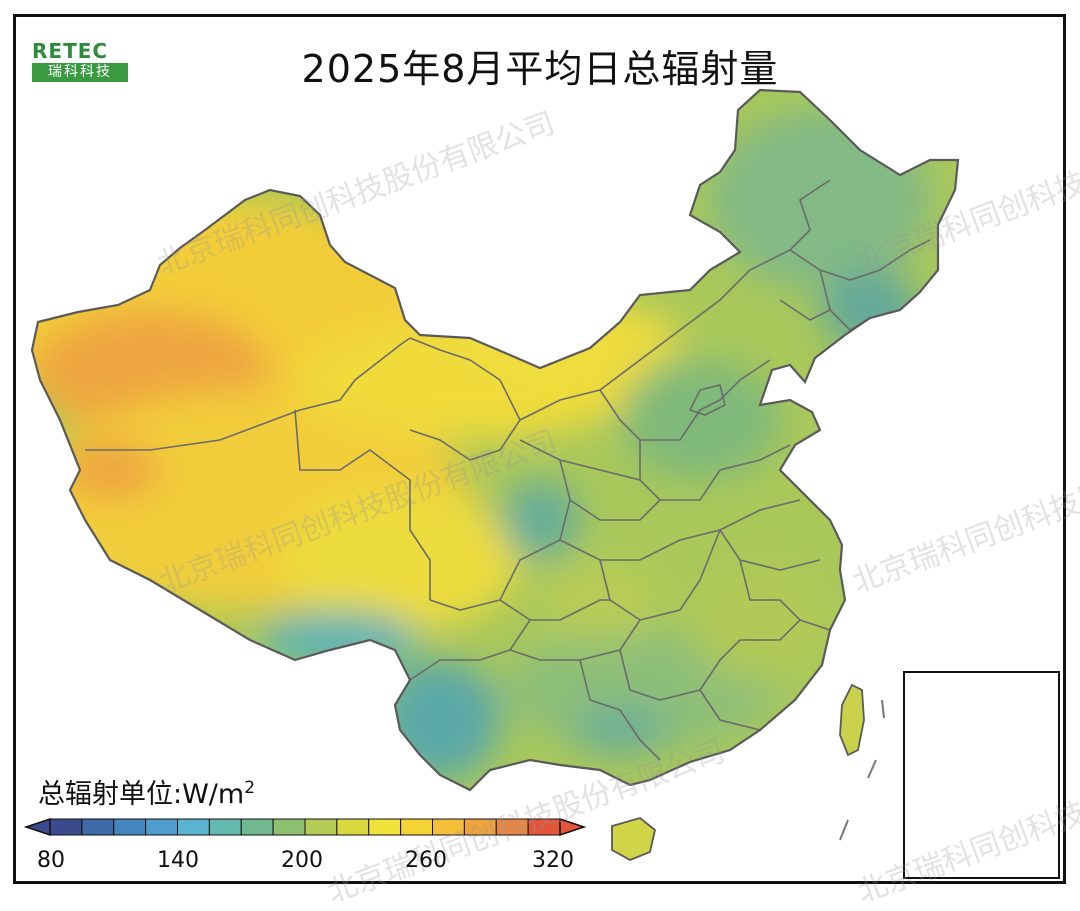 The image size is (1080, 911). I want to click on logo-wordmark: RETEC, so click(70, 51).